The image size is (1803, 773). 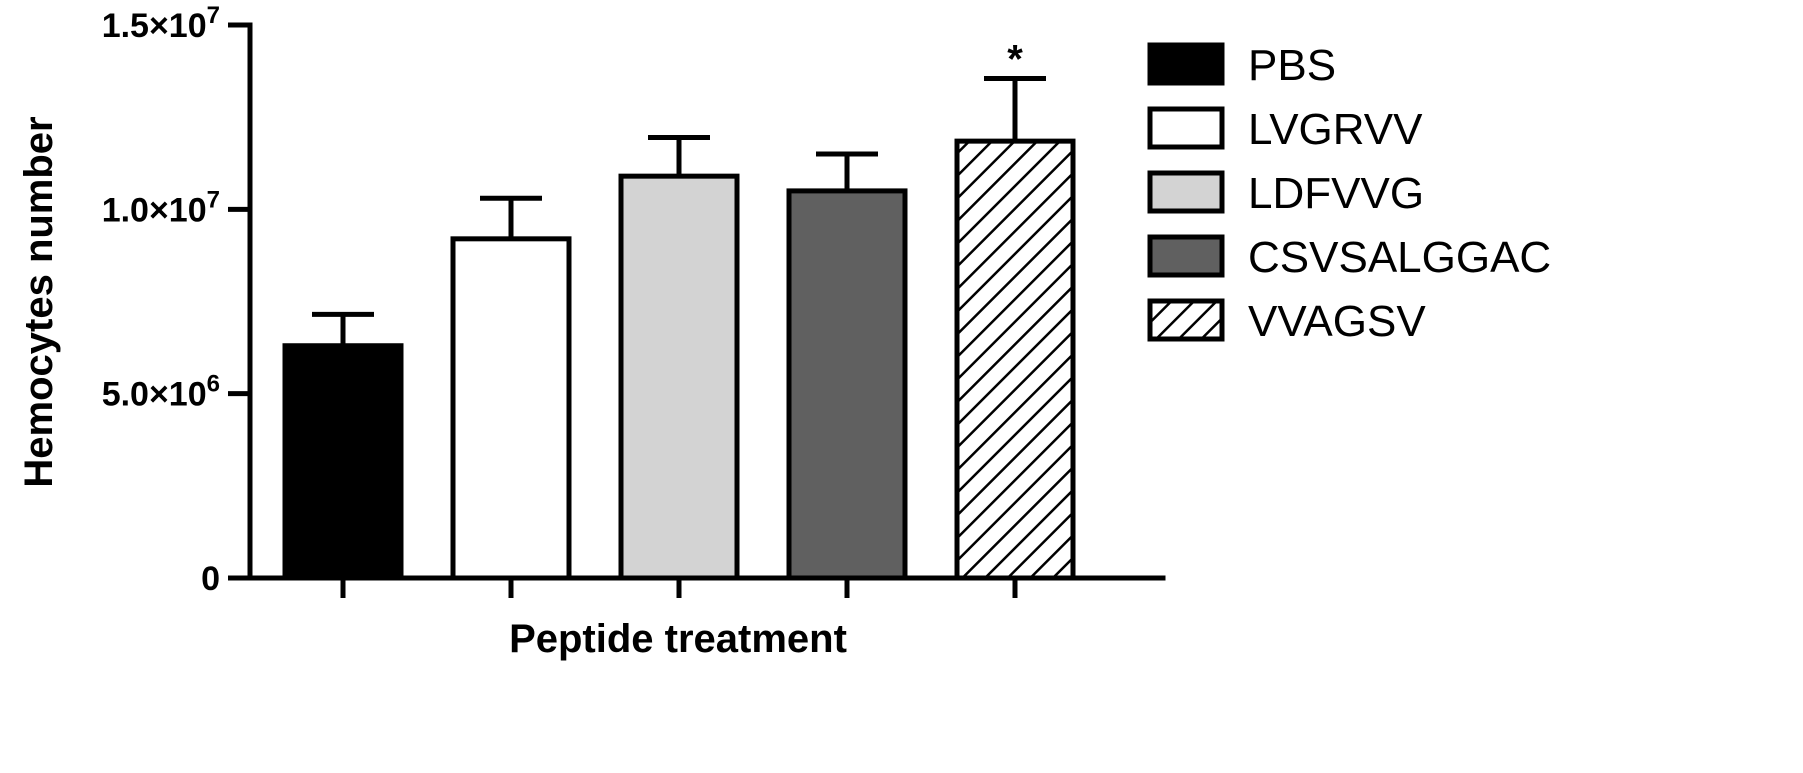 I want to click on y-tick-mantissa: 1.5×10, so click(x=154, y=26).